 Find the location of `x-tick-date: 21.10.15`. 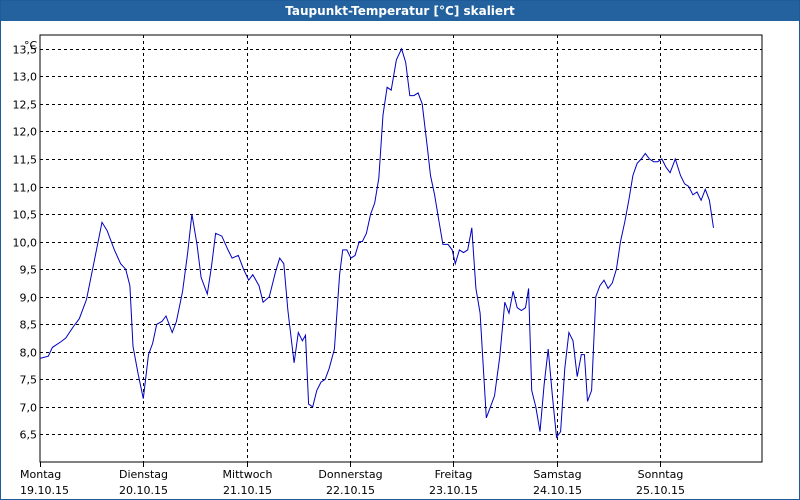

x-tick-date: 21.10.15 is located at coordinates (247, 490).